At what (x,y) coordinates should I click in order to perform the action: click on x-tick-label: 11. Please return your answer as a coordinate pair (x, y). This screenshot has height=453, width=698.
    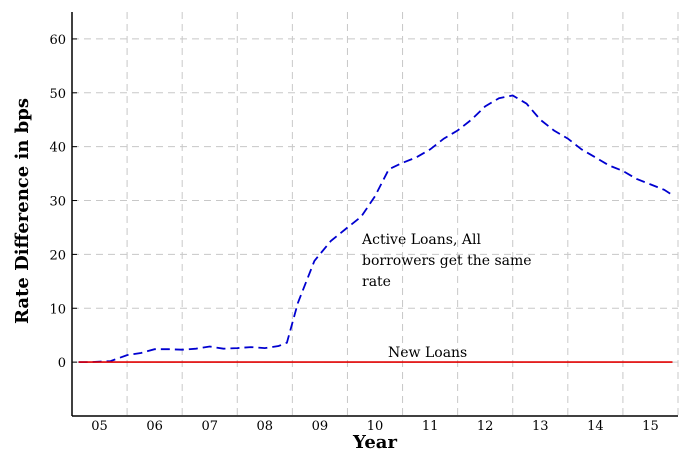
    Looking at the image, I should click on (430, 426).